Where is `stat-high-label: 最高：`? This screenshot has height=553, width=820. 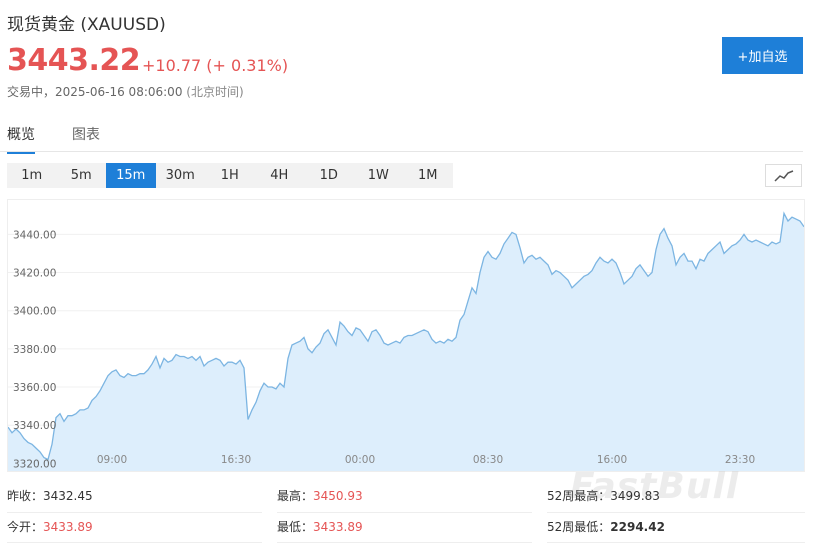
stat-high-label: 最高： is located at coordinates (295, 496).